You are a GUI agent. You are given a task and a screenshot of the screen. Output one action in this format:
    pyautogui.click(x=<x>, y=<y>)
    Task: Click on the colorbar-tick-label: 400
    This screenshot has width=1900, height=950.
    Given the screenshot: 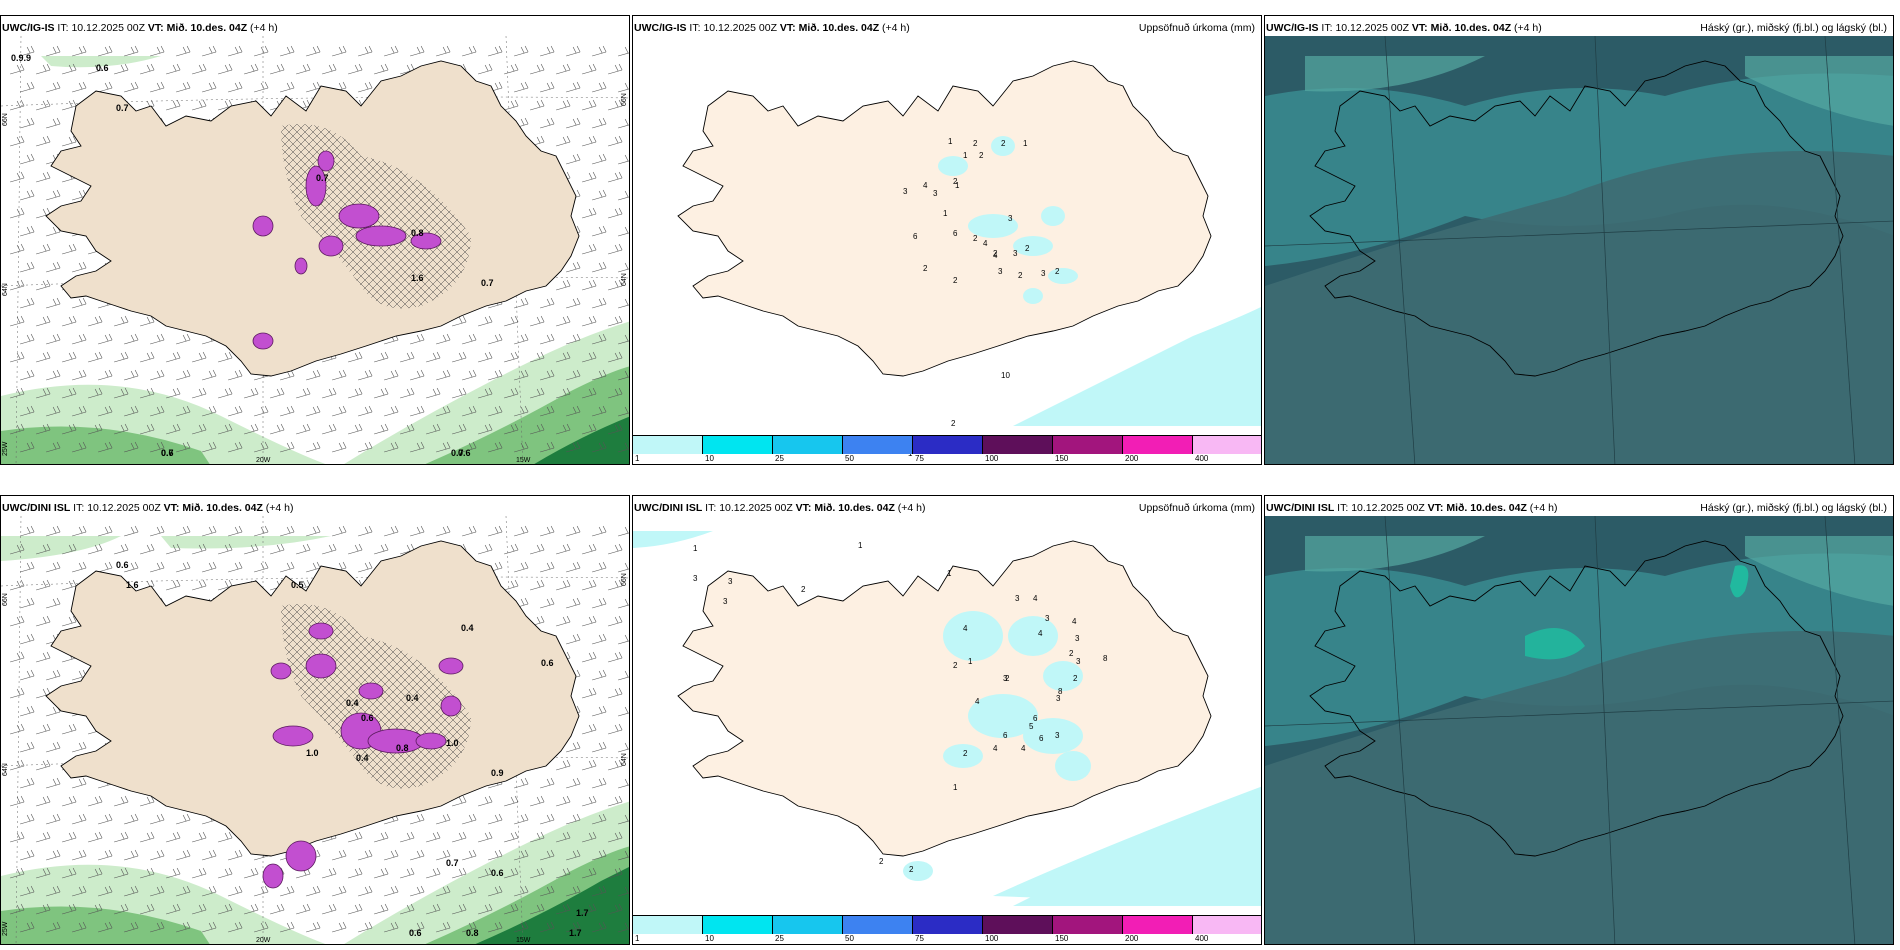 What is the action you would take?
    pyautogui.click(x=1202, y=458)
    